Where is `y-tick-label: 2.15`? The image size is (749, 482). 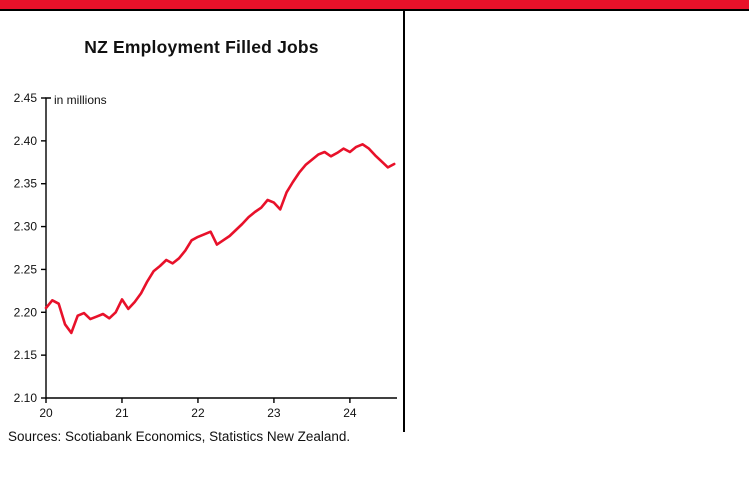 y-tick-label: 2.15 is located at coordinates (26, 355).